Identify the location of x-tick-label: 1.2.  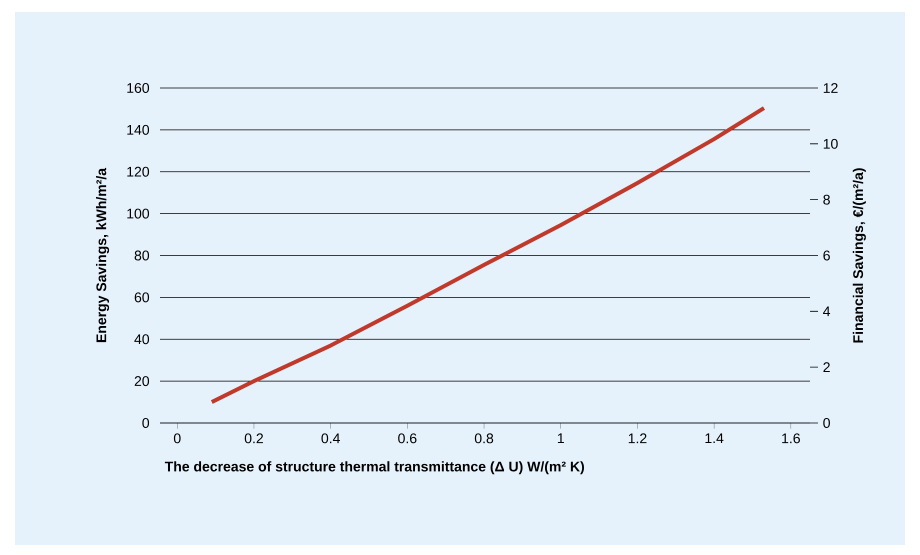
(637, 438).